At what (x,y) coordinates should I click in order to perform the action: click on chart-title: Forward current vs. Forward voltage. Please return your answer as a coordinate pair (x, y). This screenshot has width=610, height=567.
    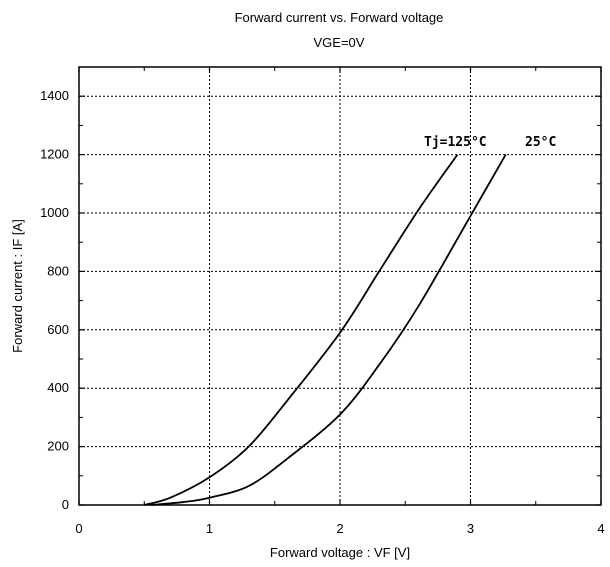
    Looking at the image, I should click on (339, 17).